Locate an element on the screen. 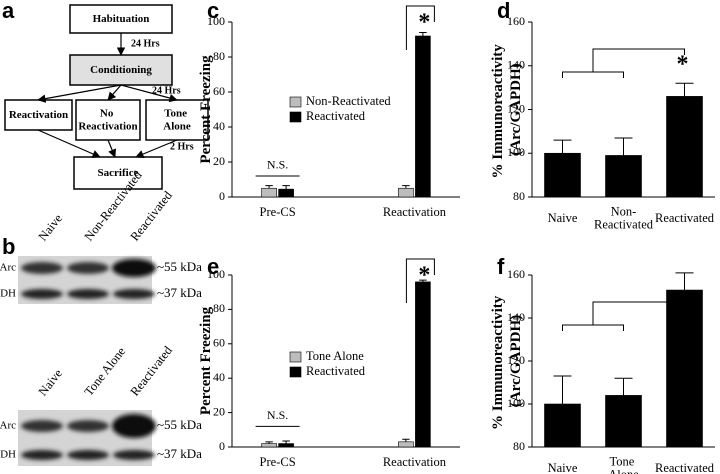 This screenshot has height=474, width=720. lane-label: Tone Alone is located at coordinates (105, 371).